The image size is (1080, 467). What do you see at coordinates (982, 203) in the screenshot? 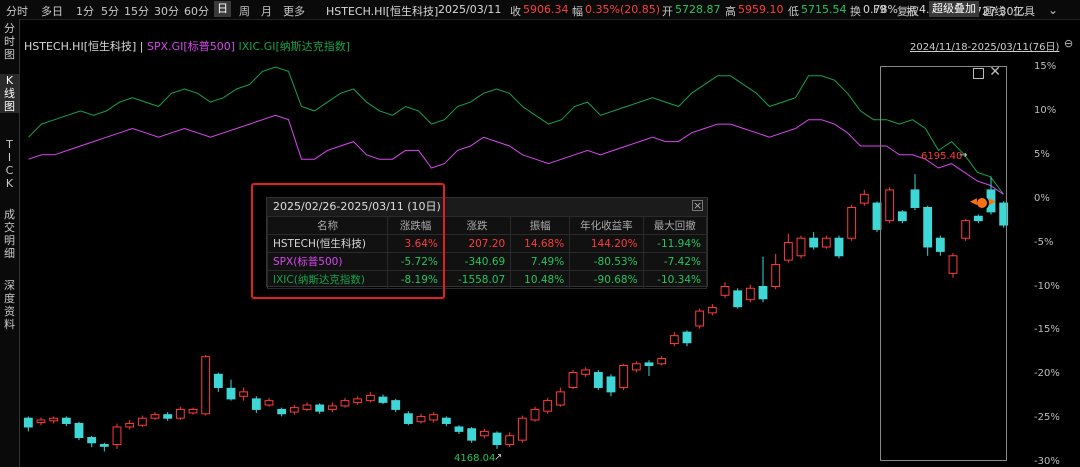
I see `current-price-marker-icon` at bounding box center [982, 203].